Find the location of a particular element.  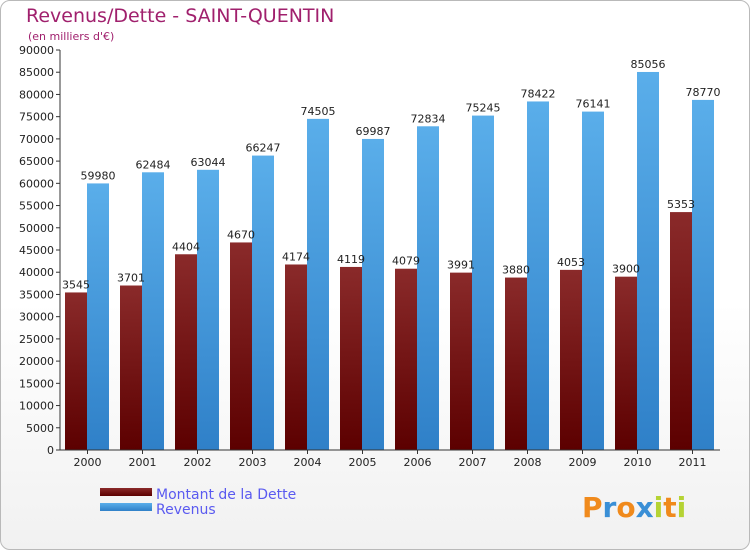

x-tick-label: 2006 is located at coordinates (418, 462).